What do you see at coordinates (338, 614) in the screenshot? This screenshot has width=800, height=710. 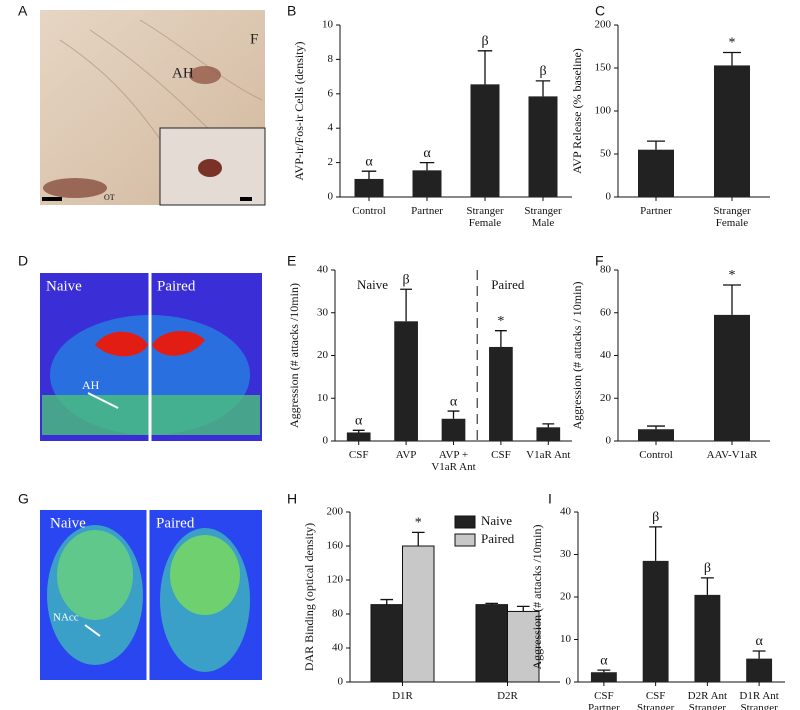 I see `y-tick-label: 80` at bounding box center [338, 614].